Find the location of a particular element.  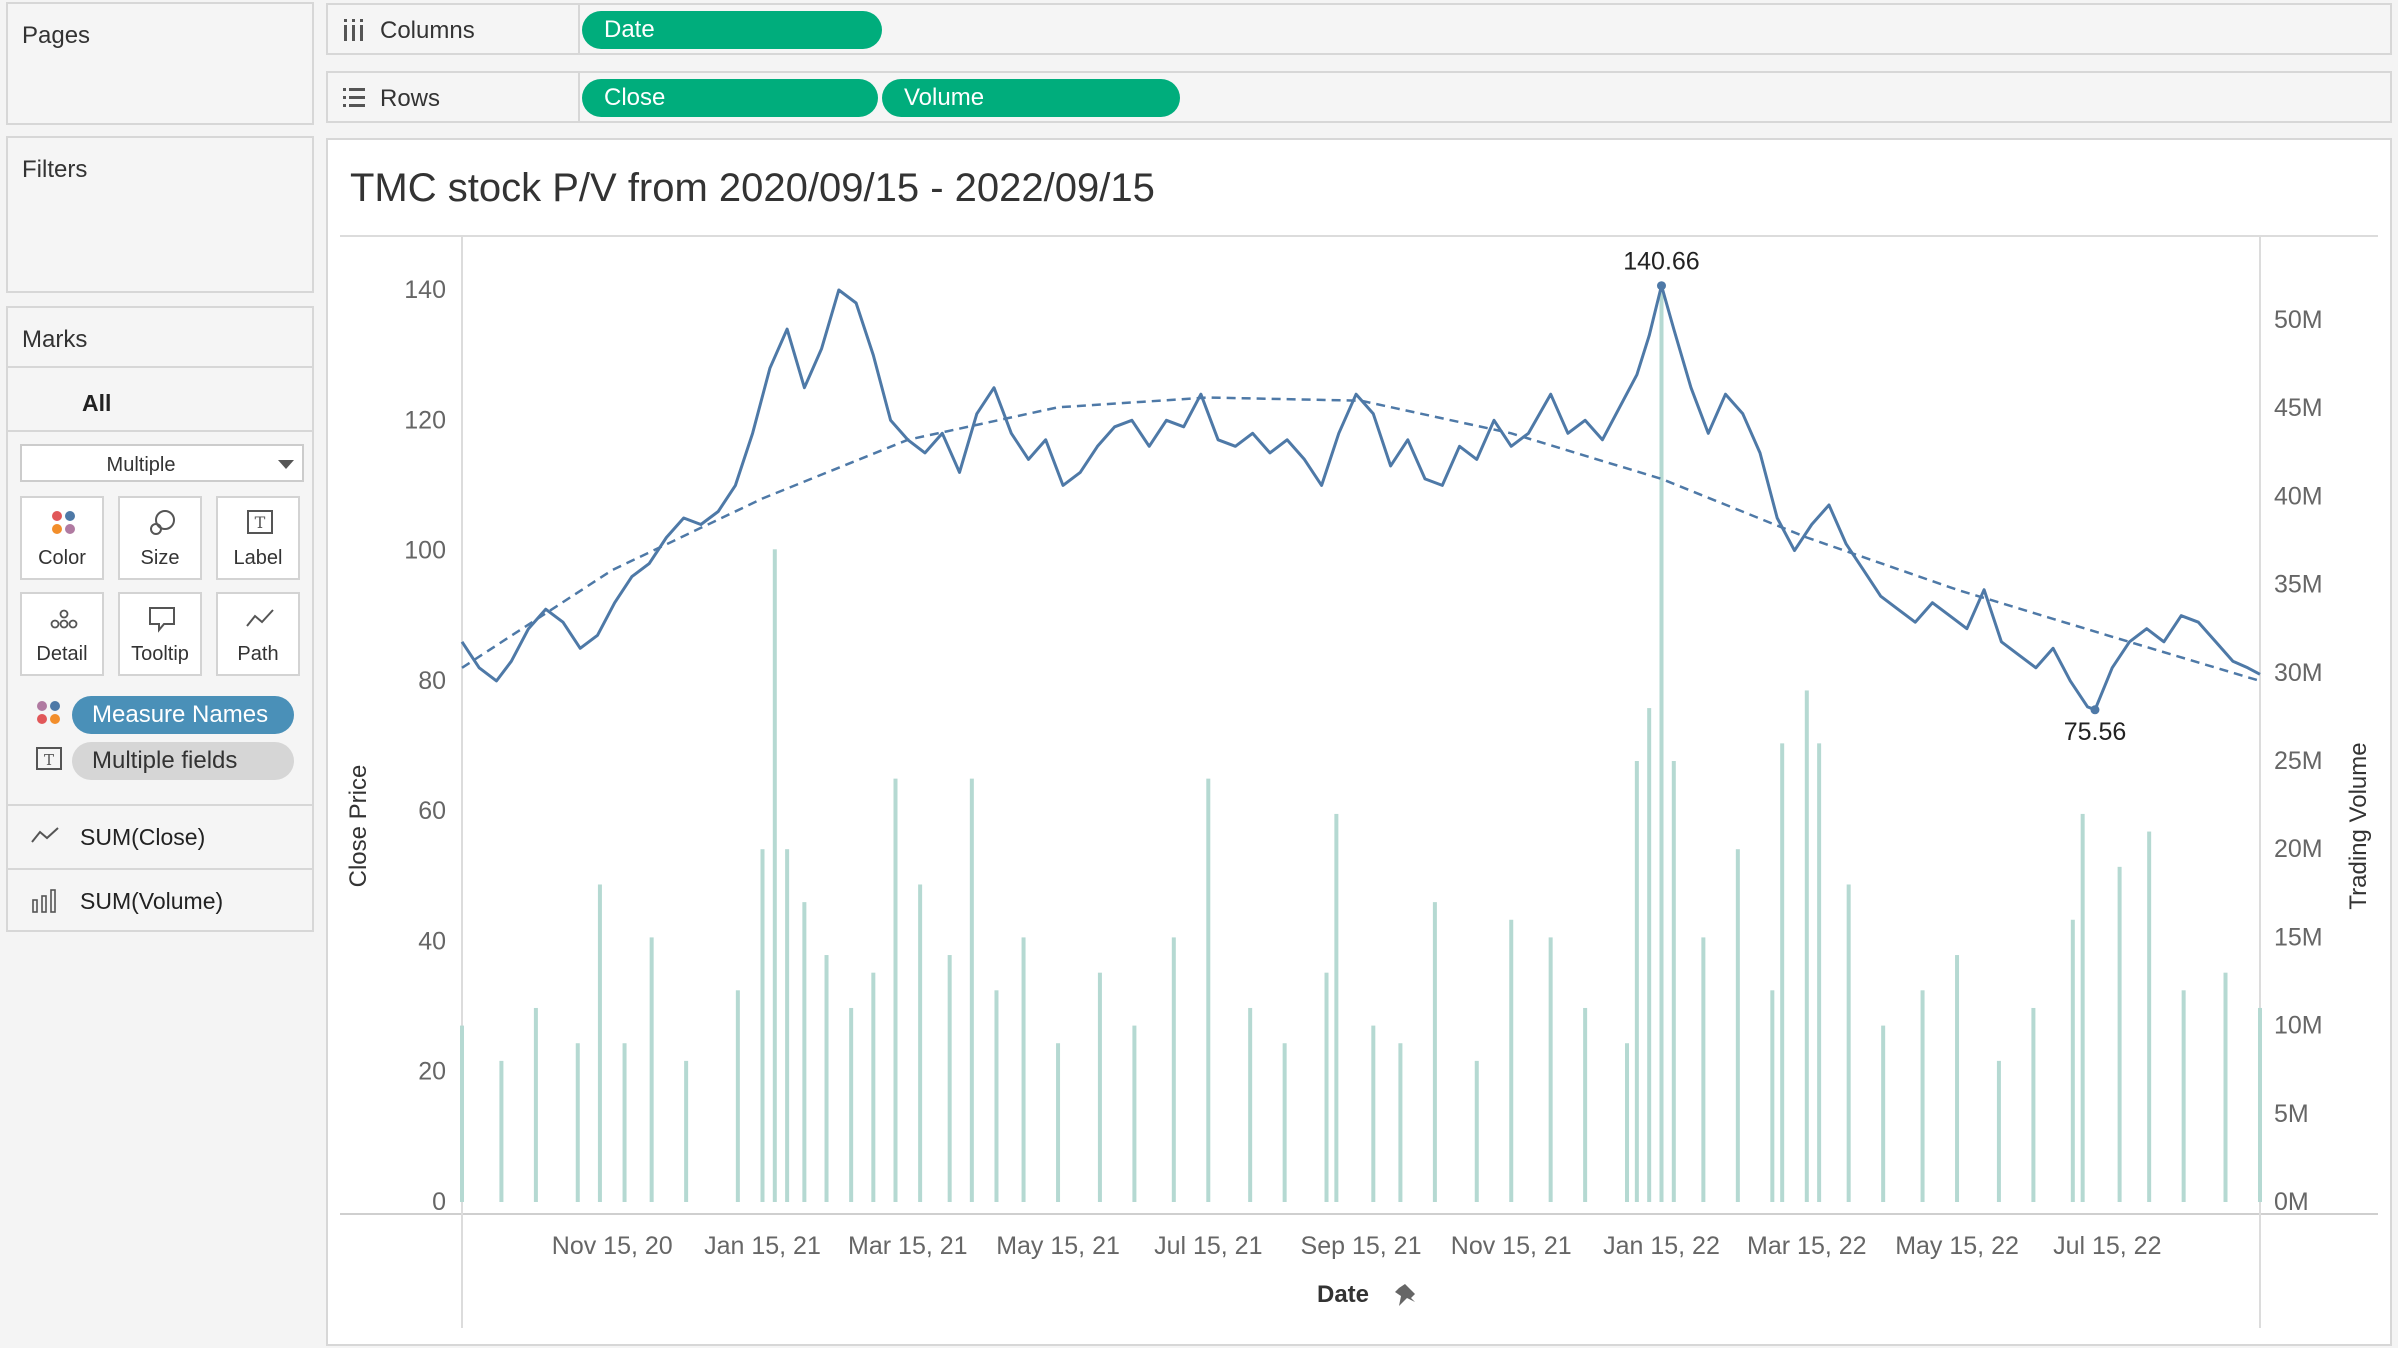

right-axis-tick-label: 5M is located at coordinates (2291, 1114).